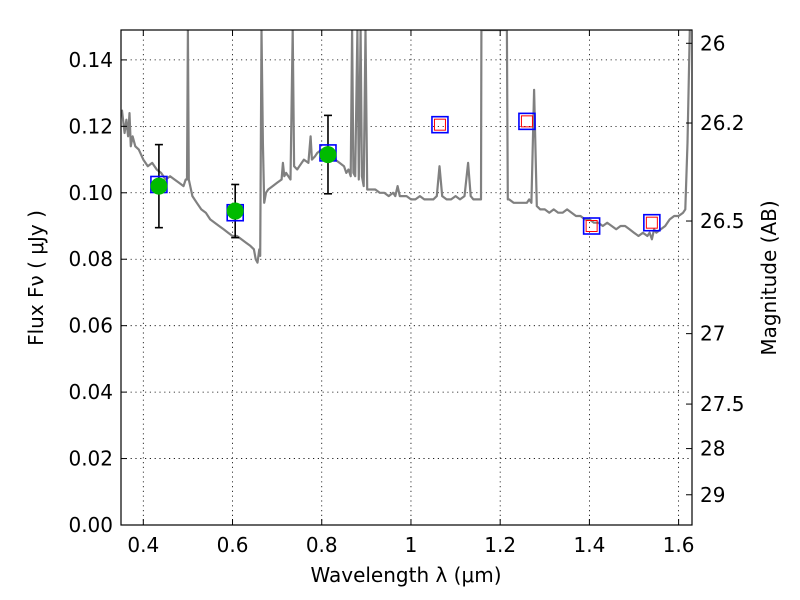 The image size is (800, 600). I want to click on y2-axis-label: Magnitude (AB), so click(769, 277).